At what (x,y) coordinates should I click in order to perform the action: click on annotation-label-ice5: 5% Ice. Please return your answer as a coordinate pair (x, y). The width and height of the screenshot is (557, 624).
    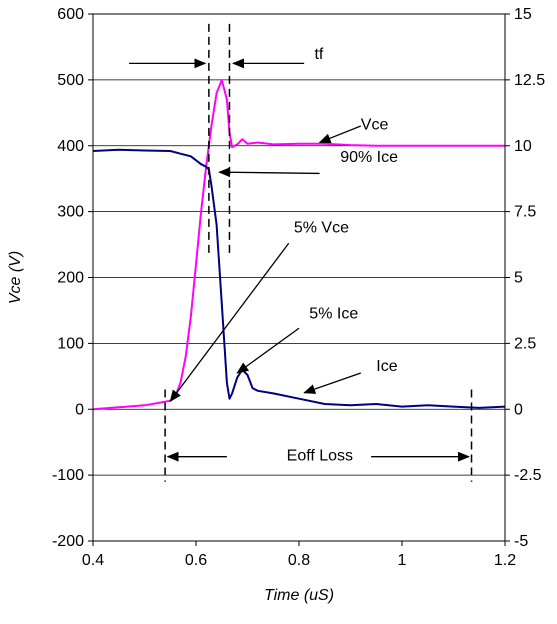
    Looking at the image, I should click on (333, 313).